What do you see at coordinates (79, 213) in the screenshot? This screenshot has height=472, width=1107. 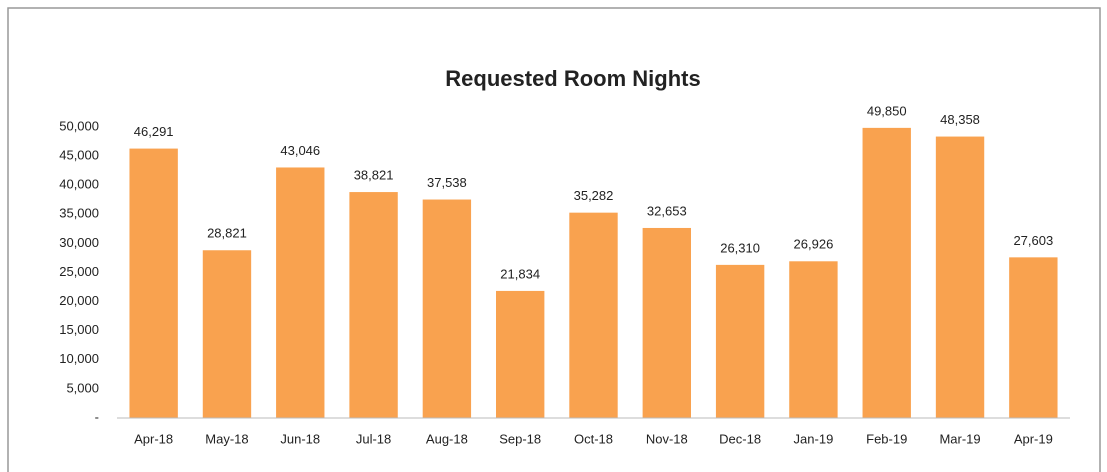 I see `y-tick-label: 35,000` at bounding box center [79, 213].